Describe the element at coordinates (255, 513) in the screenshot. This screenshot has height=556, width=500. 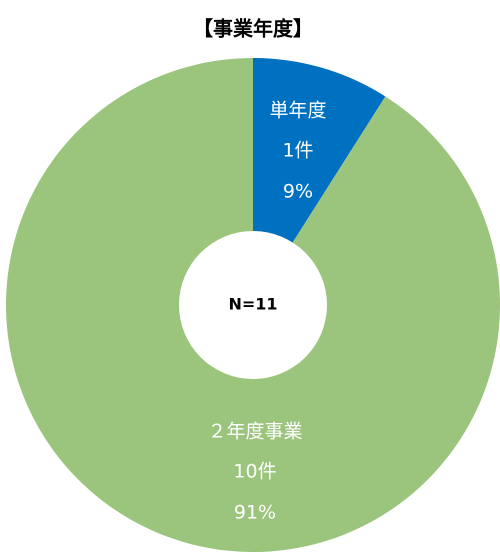
I see `value-label: 91%` at that location.